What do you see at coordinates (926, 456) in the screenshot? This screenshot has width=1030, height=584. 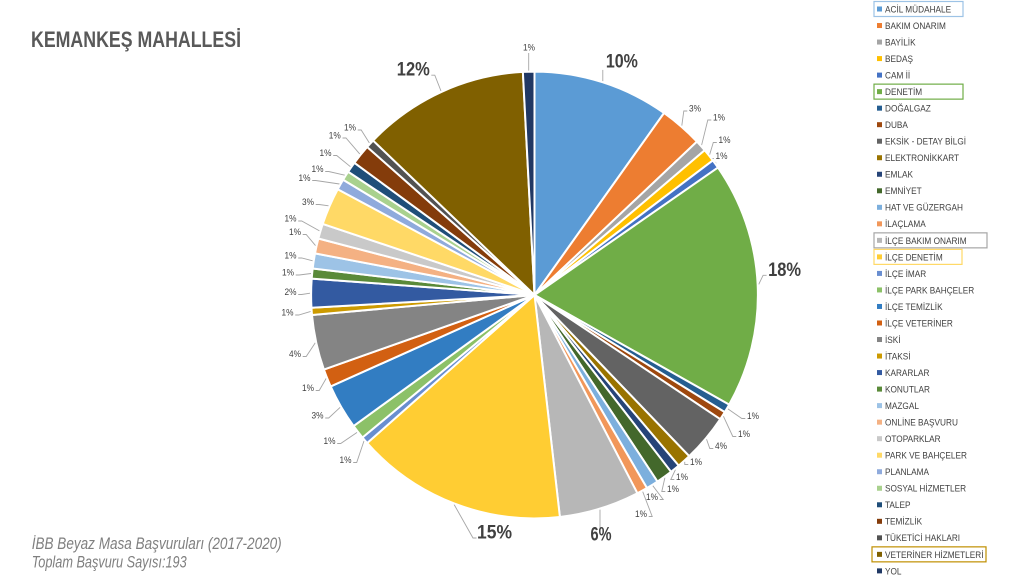 I see `svg-text: PARK VE BAHÇELER` at bounding box center [926, 456].